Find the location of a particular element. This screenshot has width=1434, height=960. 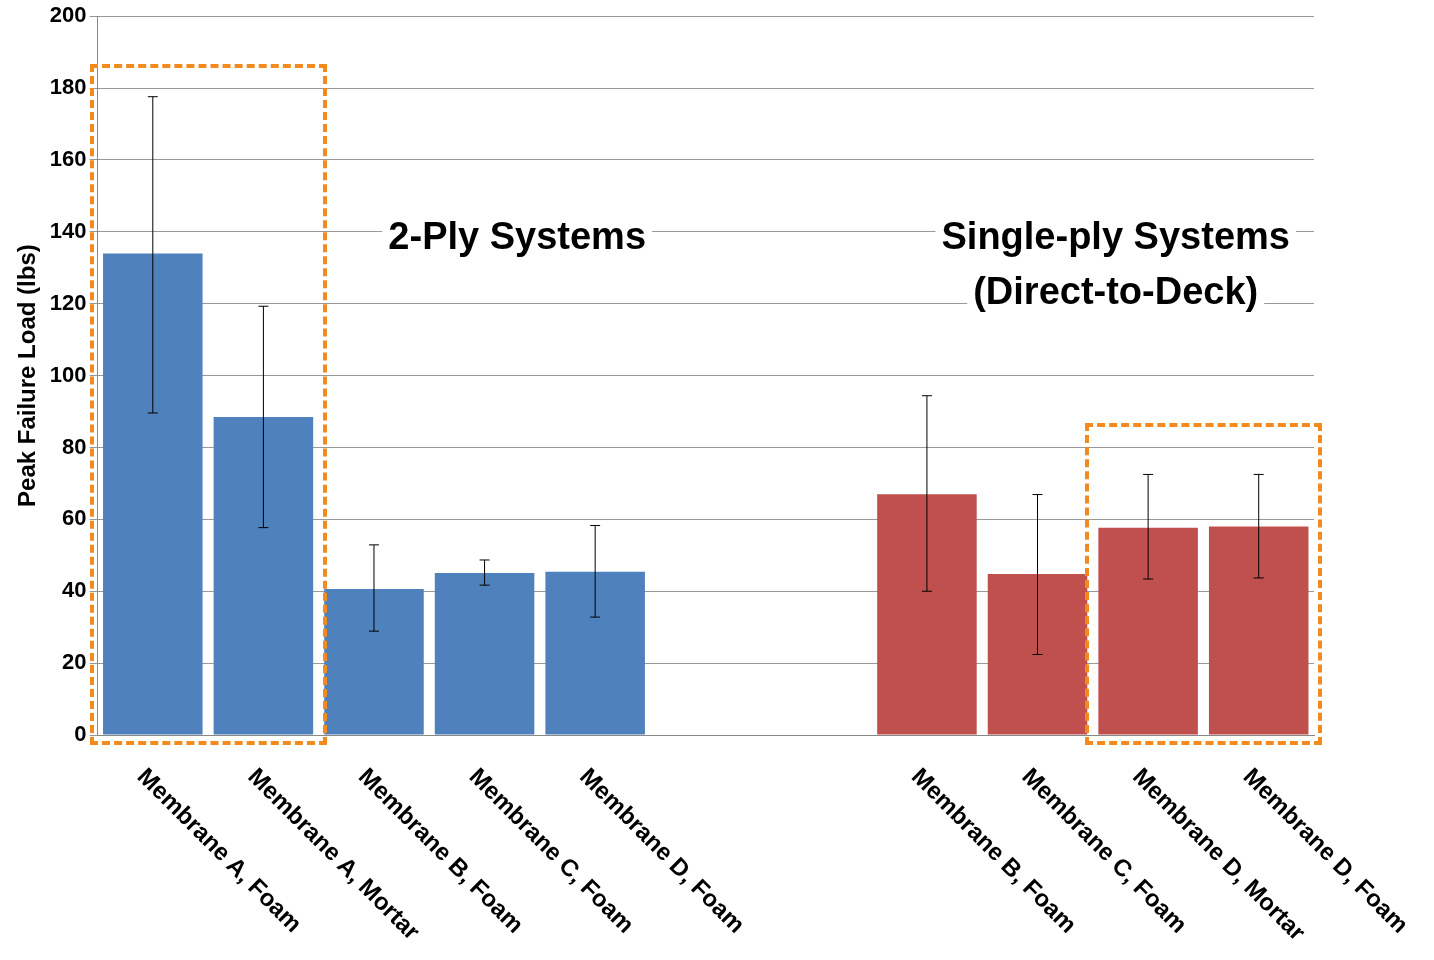

y-axis-title: Peak Failure Load (lbs) is located at coordinates (27, 375).